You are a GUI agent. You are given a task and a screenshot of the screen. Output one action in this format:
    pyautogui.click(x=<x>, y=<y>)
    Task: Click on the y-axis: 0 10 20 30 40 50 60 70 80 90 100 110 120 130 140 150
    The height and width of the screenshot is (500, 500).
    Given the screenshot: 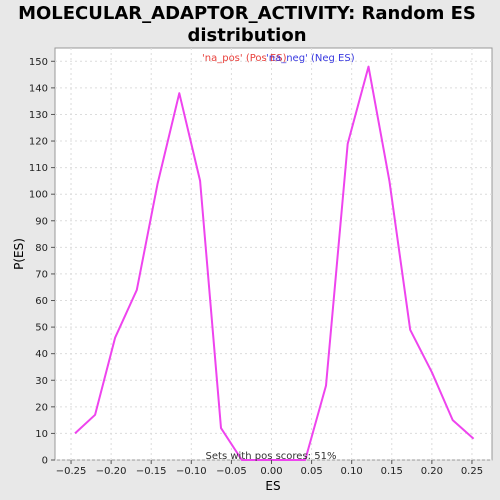 What is the action you would take?
    pyautogui.click(x=42, y=262)
    